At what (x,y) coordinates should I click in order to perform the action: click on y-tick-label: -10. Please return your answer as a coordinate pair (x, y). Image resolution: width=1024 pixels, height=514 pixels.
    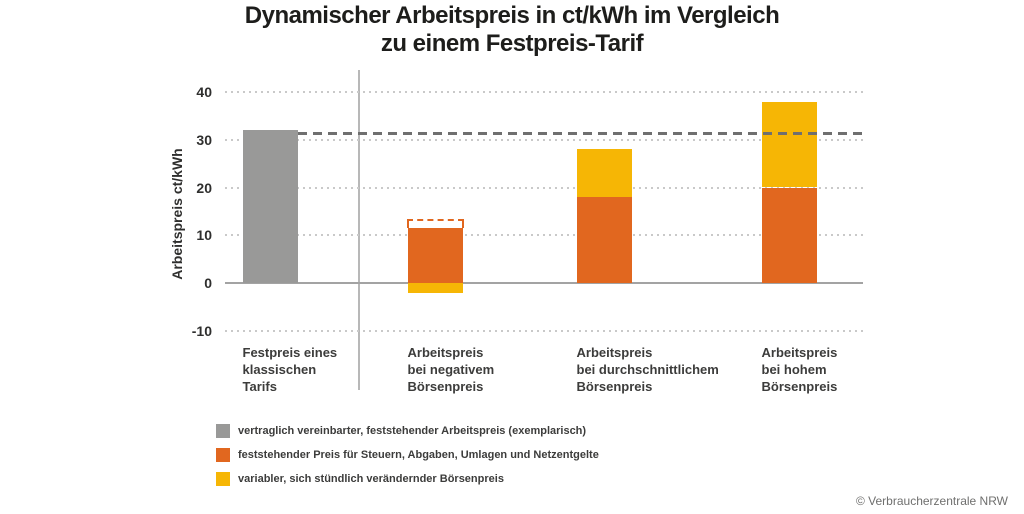
    Looking at the image, I should click on (201, 330).